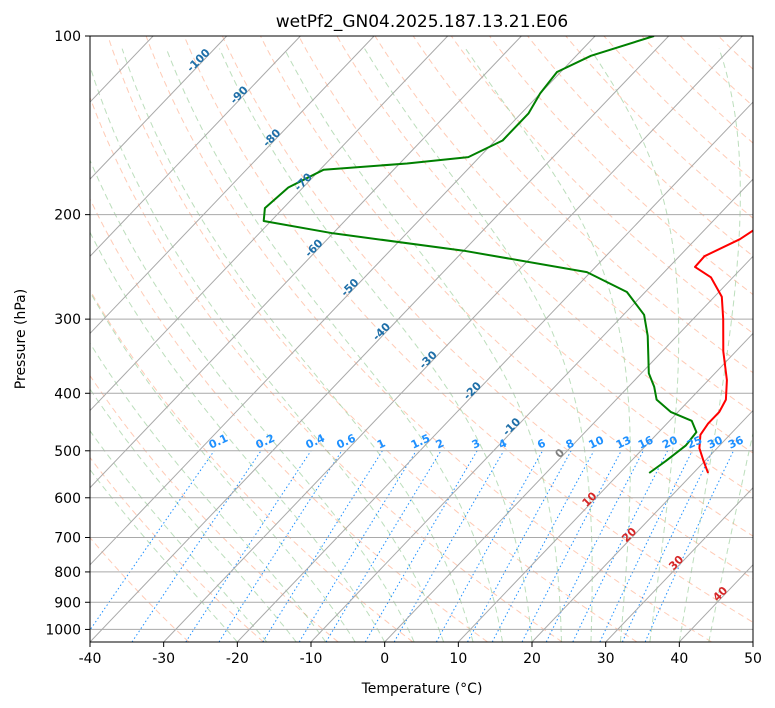  What do you see at coordinates (67, 539) in the screenshot?
I see `y-tick-label: 700` at bounding box center [67, 539].